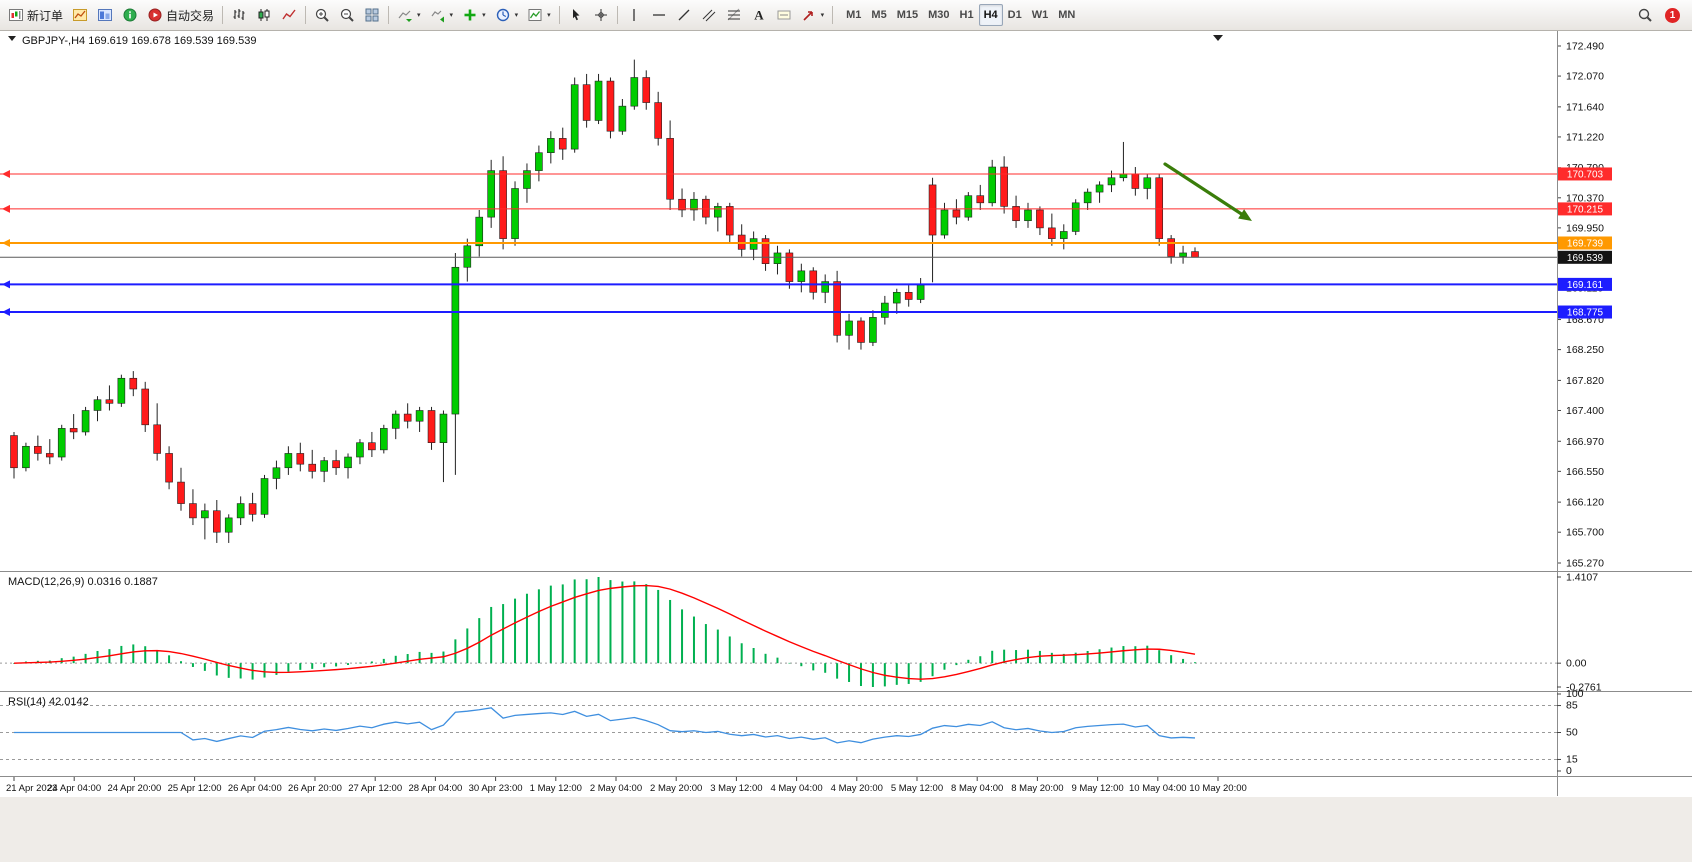 This screenshot has height=862, width=1692. What do you see at coordinates (507, 15) in the screenshot?
I see `periods-button: ▾` at bounding box center [507, 15].